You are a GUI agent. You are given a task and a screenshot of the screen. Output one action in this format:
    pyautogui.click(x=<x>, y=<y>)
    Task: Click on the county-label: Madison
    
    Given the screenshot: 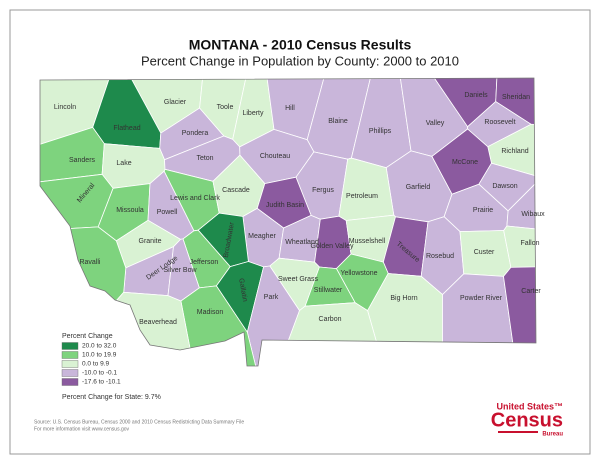 What is the action you would take?
    pyautogui.click(x=210, y=312)
    